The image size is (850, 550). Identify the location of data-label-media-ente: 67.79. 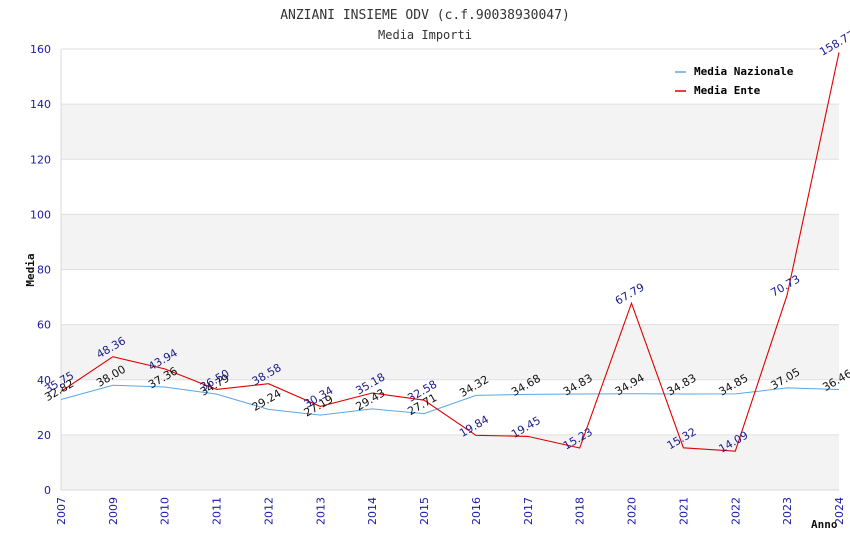
(630, 294).